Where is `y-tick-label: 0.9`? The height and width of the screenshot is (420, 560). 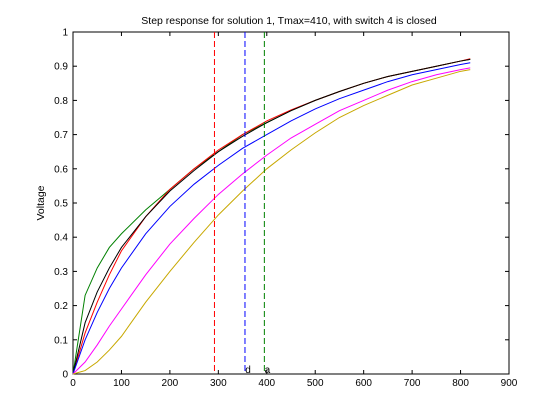 y-tick-label: 0.9 is located at coordinates (61, 67).